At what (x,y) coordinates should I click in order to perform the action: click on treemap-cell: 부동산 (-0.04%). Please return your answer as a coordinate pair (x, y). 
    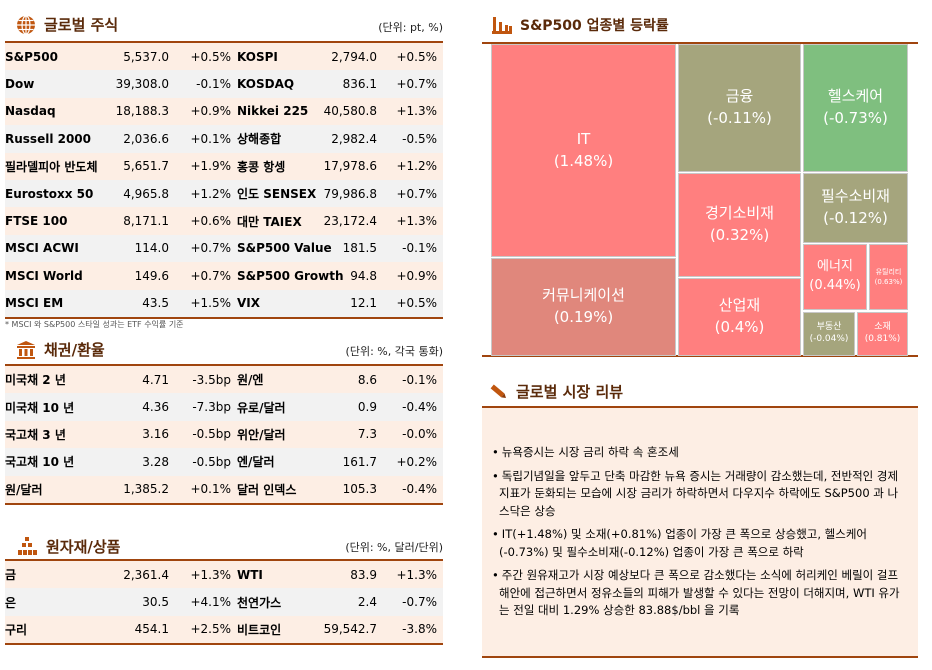
    Looking at the image, I should click on (829, 334).